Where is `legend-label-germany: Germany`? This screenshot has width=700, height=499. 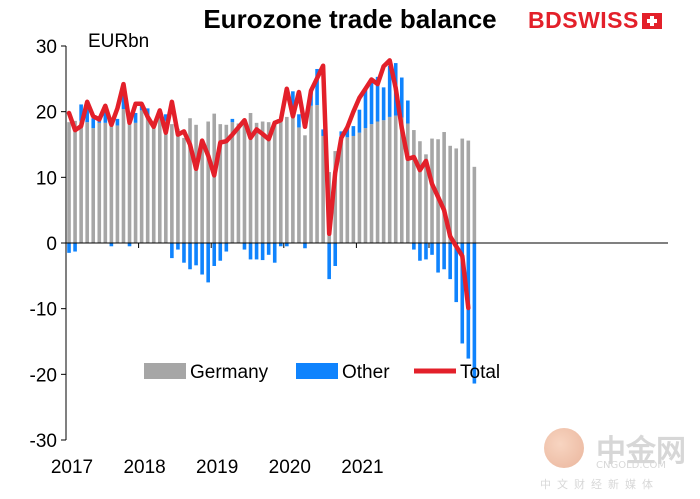 legend-label-germany: Germany is located at coordinates (229, 372).